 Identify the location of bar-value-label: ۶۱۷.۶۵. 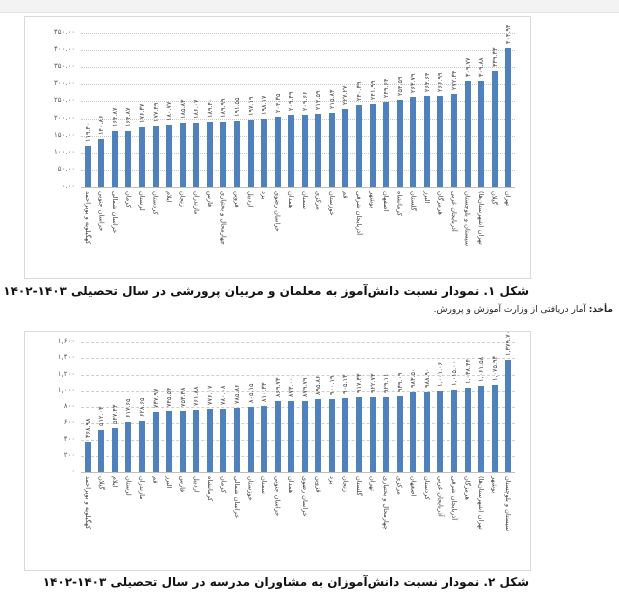
(128, 408).